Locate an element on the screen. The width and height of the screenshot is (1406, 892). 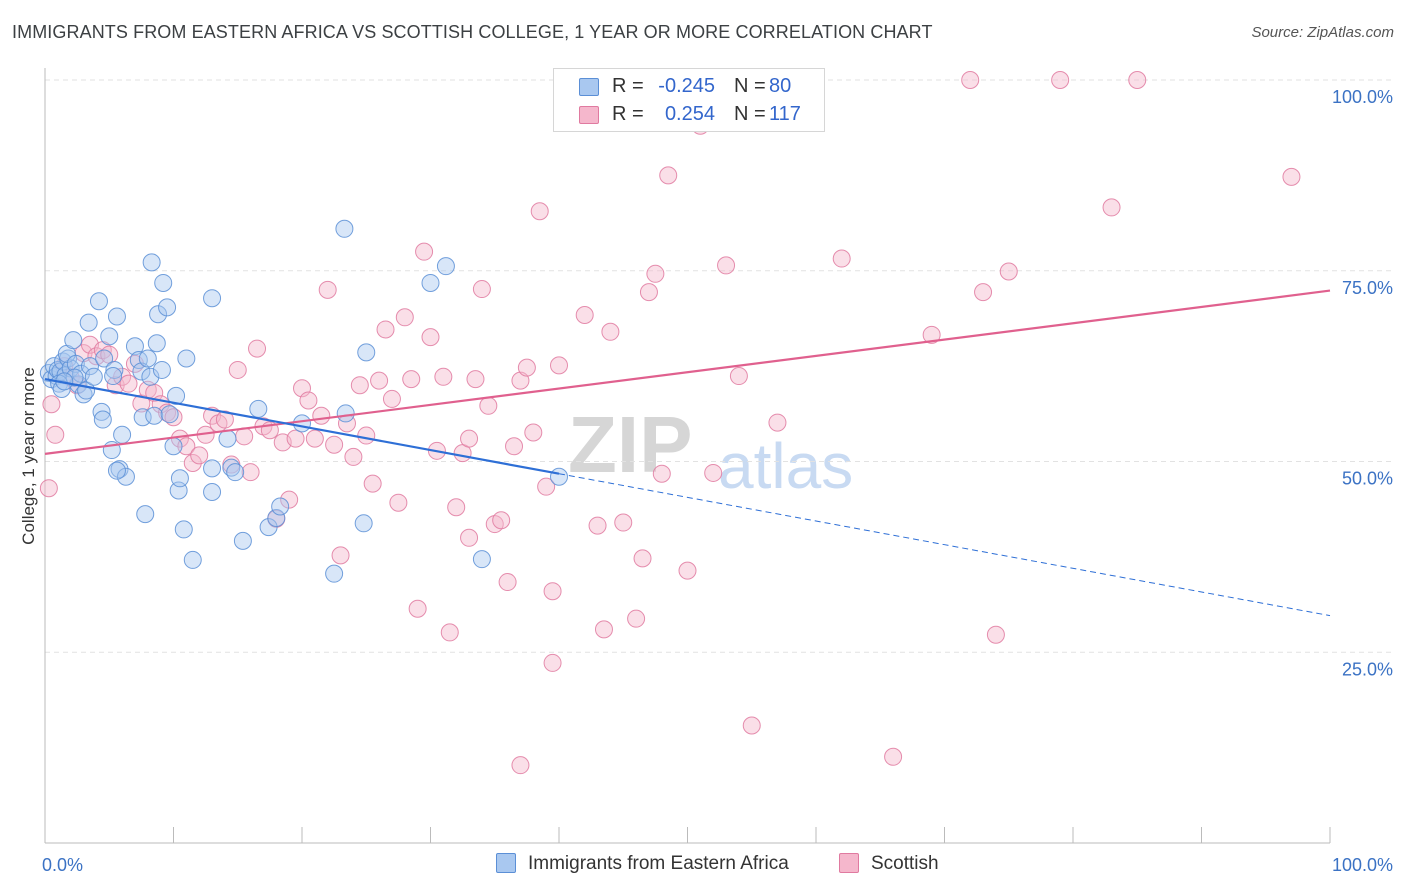
legend-swatch-blue is located at coordinates (506, 863).